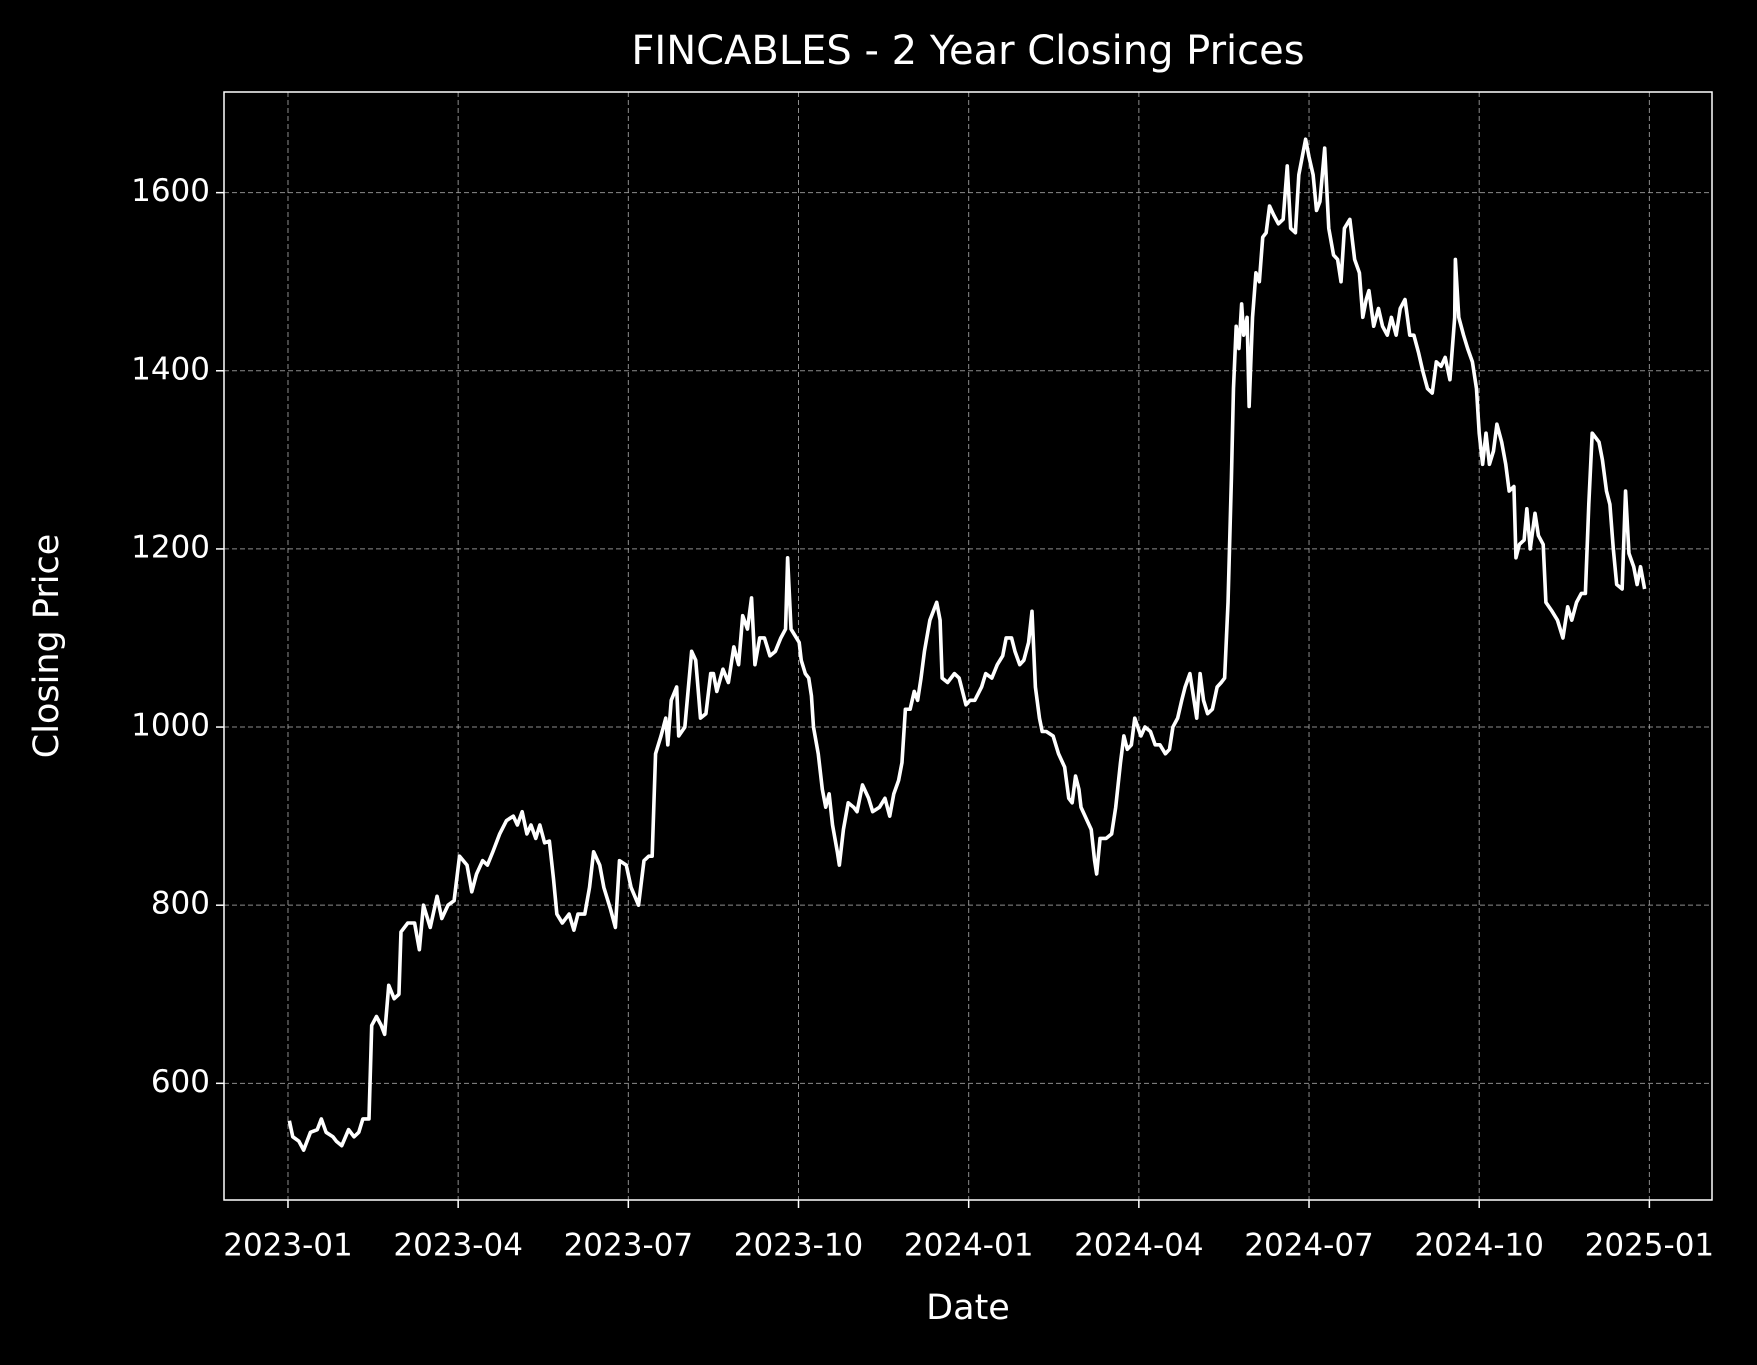  I want to click on x-tick-label: 2023-07, so click(629, 1246).